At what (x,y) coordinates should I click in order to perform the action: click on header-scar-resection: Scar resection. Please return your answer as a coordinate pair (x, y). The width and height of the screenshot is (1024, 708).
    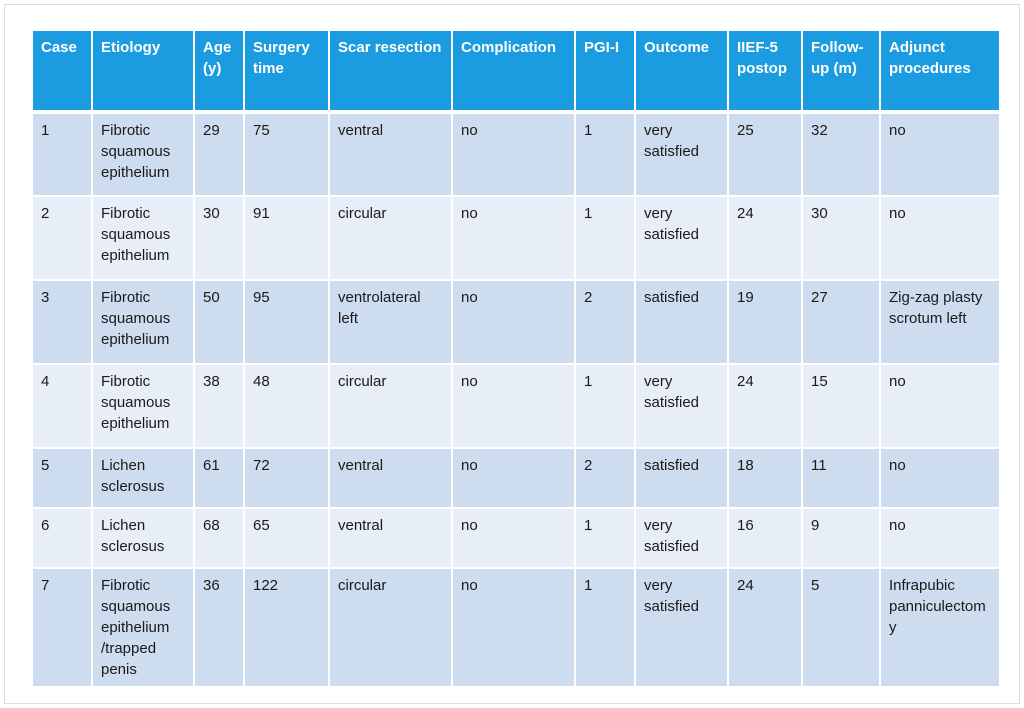
    Looking at the image, I should click on (390, 71).